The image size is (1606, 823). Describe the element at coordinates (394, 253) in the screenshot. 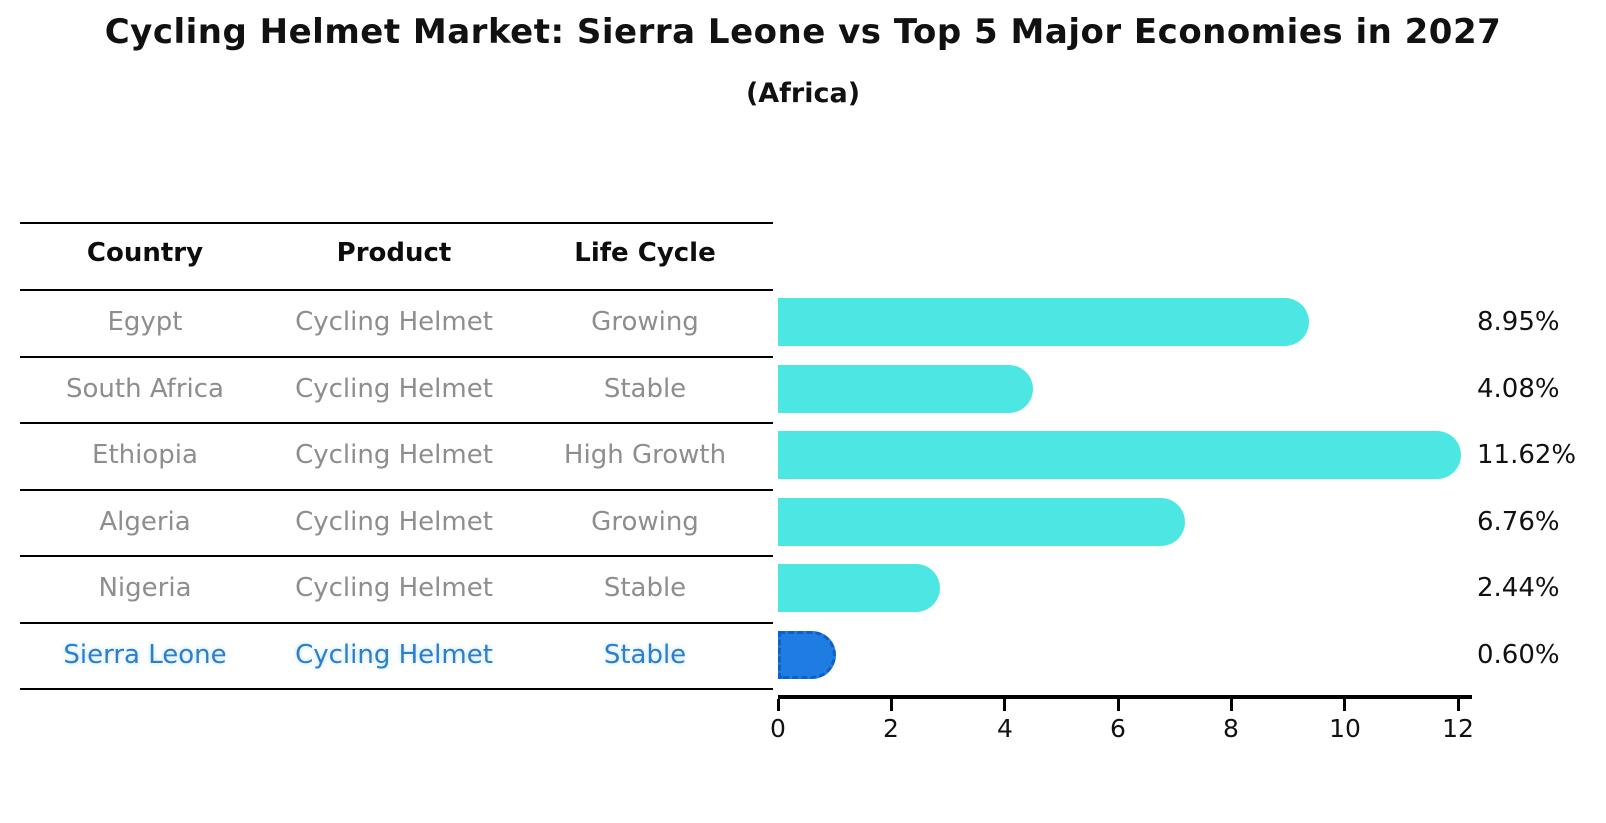

I see `col-header-product: Product` at that location.